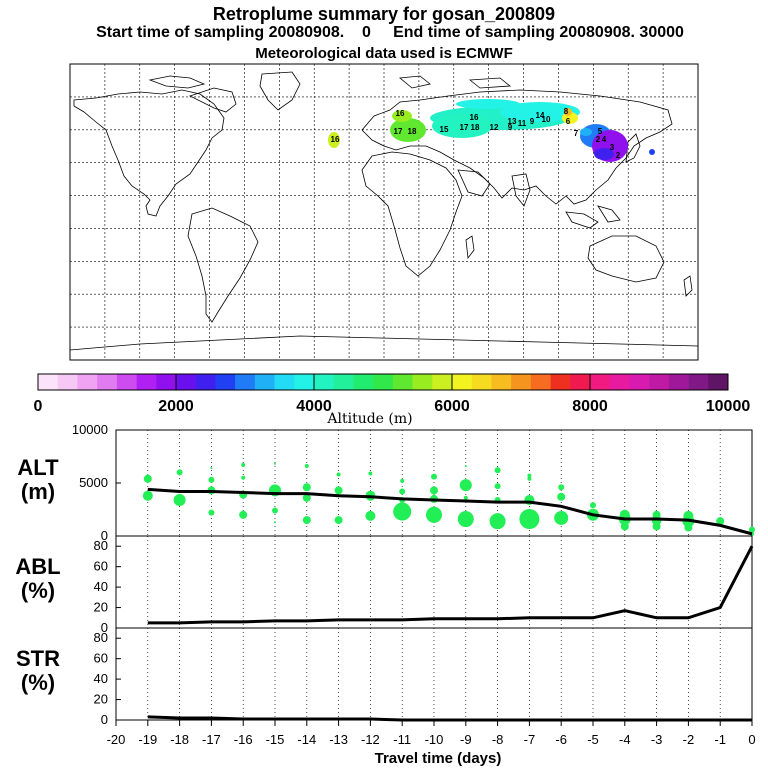  Describe the element at coordinates (452, 406) in the screenshot. I see `colorbar-tick-label: 6000` at that location.